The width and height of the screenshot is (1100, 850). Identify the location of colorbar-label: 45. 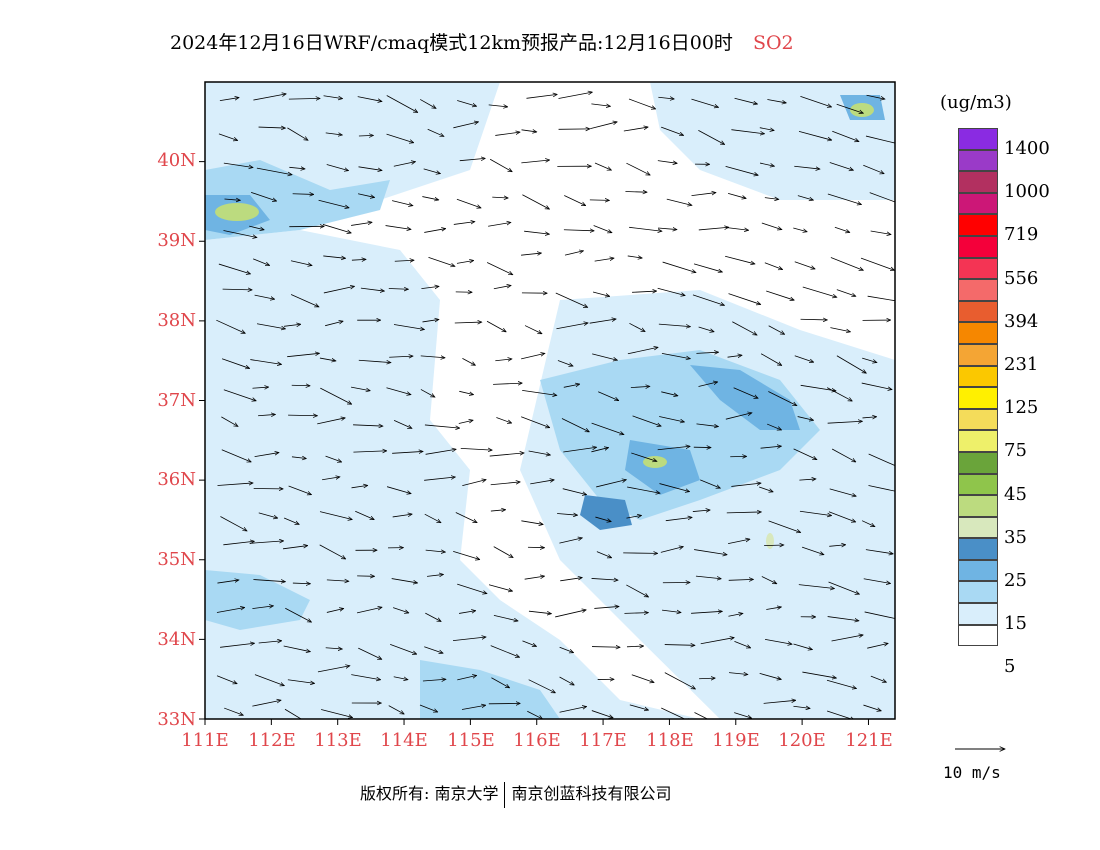
(1015, 494).